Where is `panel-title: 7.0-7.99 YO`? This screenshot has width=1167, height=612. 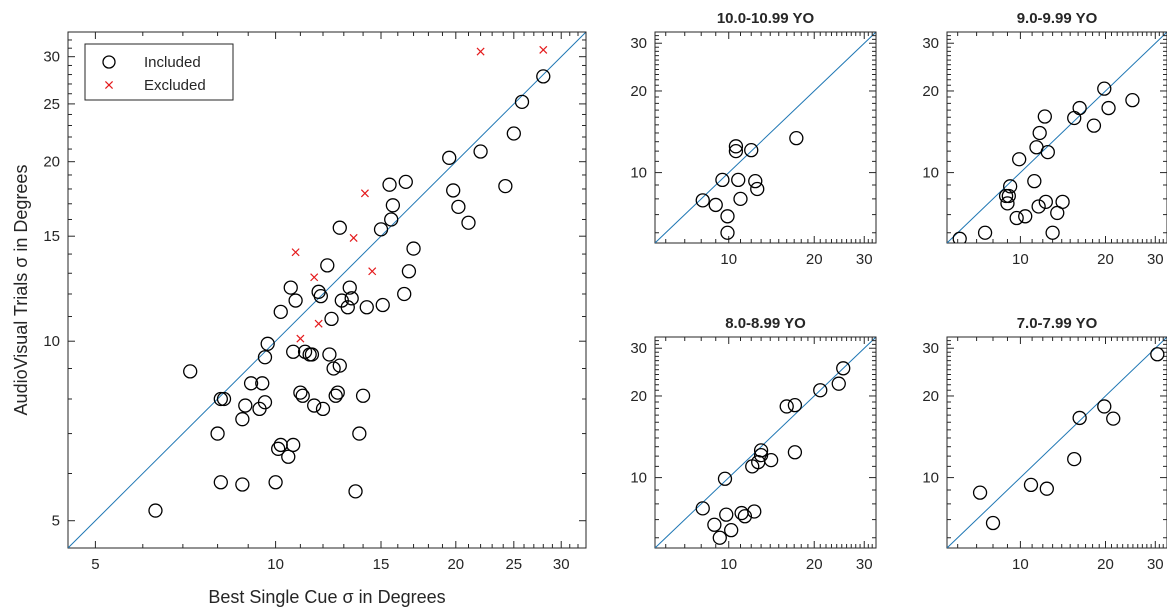 panel-title: 7.0-7.99 YO is located at coordinates (1057, 323).